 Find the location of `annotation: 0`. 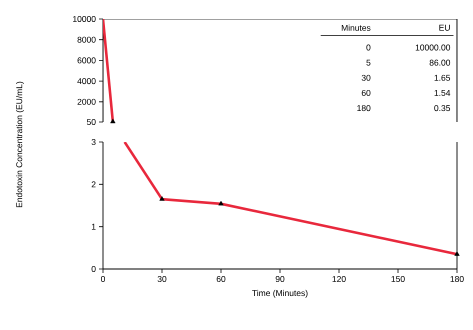

annotation: 0 is located at coordinates (368, 47).